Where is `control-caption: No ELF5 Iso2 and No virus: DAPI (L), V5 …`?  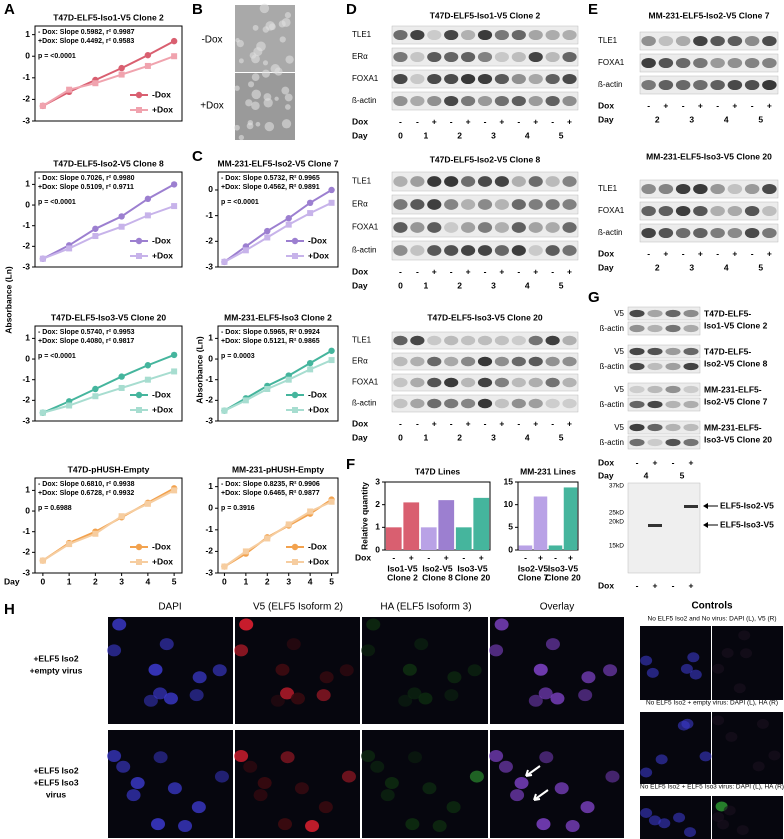
control-caption: No ELF5 Iso2 and No virus: DAPI (L), V5 … is located at coordinates (712, 619).